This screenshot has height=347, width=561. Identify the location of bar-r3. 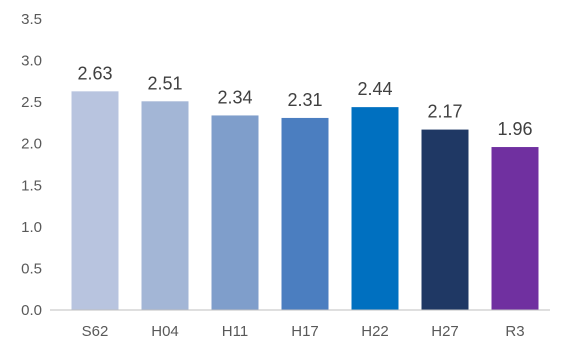
(515, 228).